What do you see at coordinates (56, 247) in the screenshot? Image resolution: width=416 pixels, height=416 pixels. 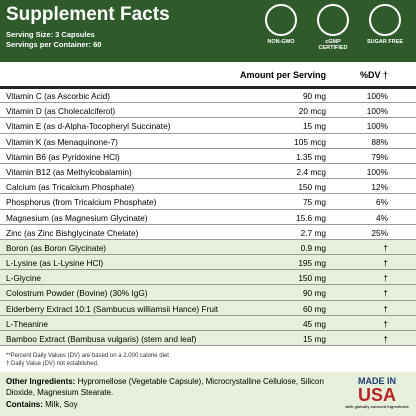 I see `nutrient-name: Boron (as Boron Glycinate)` at bounding box center [56, 247].